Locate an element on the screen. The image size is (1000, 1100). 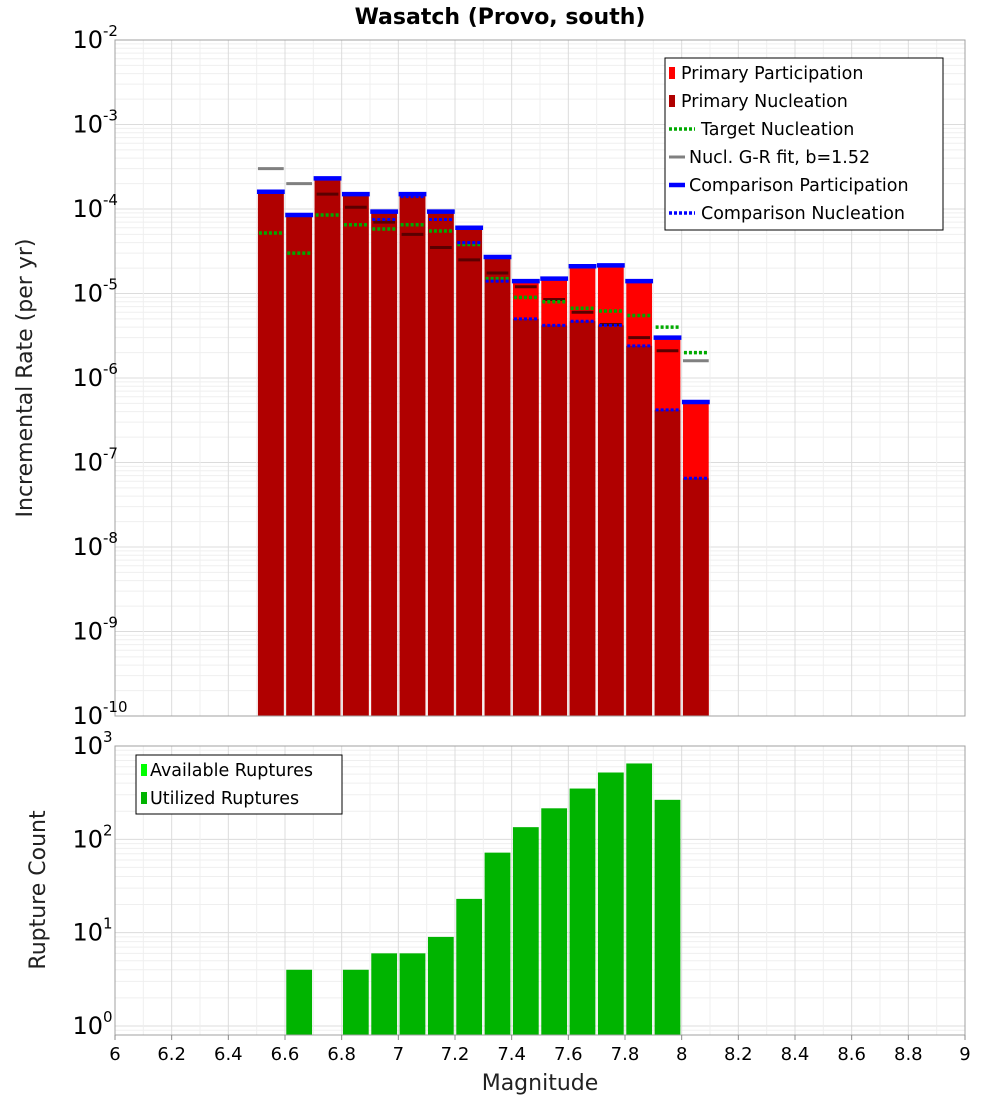
count-legend is located at coordinates (239, 784).